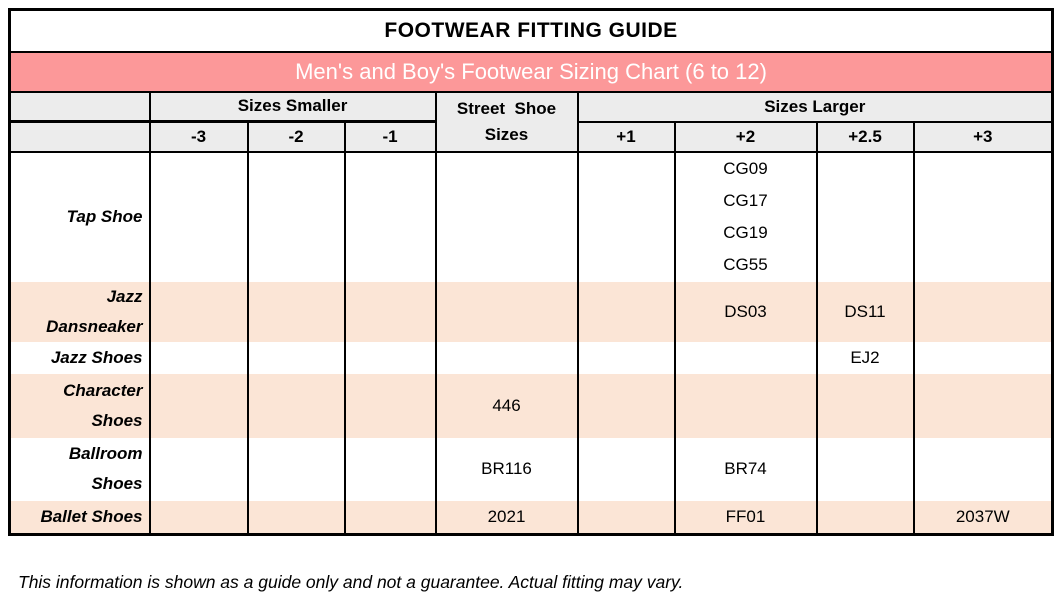 The height and width of the screenshot is (592, 1059). Describe the element at coordinates (199, 137) in the screenshot. I see `header-offset-minus3: -3` at that location.